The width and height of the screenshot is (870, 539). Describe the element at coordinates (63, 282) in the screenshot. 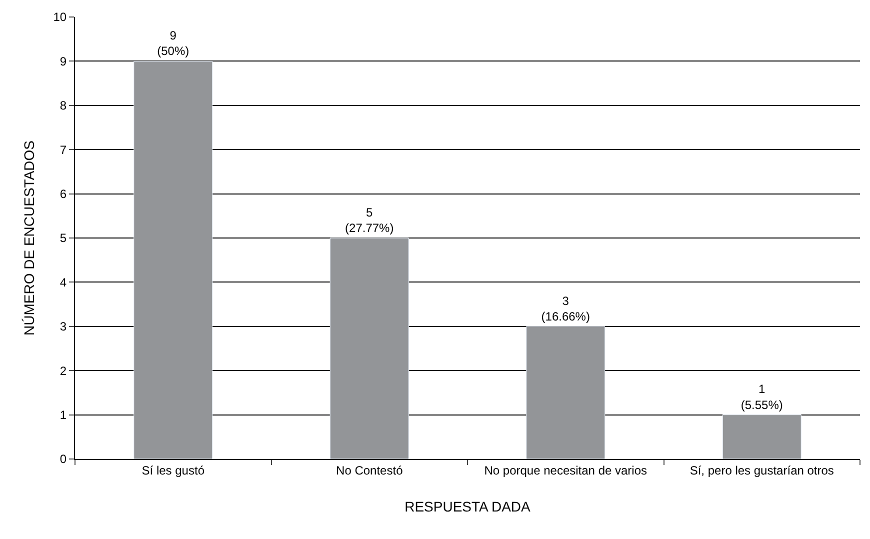

I see `y-tick-label: 4` at that location.